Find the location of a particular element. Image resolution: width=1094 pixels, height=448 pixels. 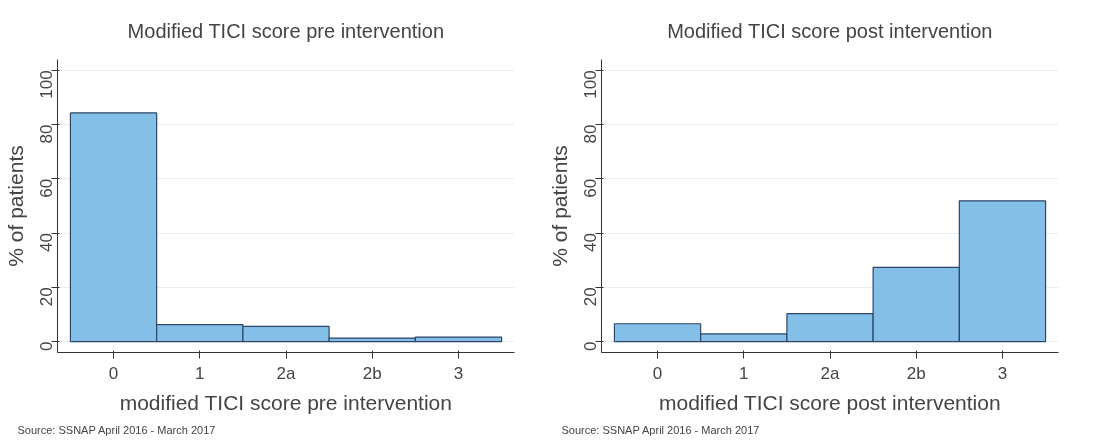

x-axis-title: modified TICI score pre intervention is located at coordinates (285, 402).